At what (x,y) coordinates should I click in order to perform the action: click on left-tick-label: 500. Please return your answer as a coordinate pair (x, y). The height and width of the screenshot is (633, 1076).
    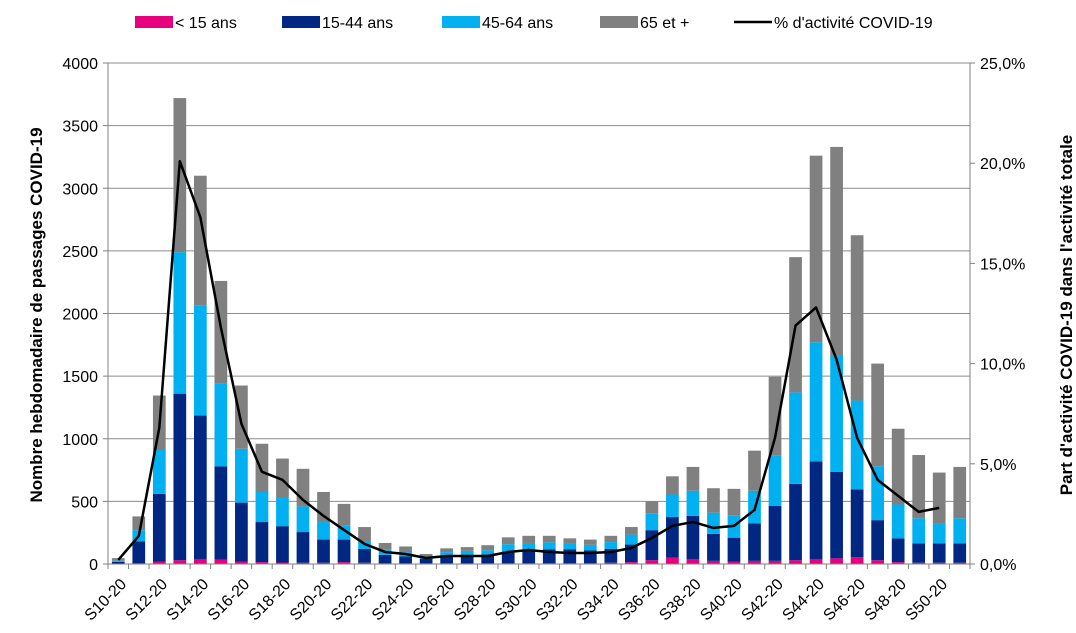
    Looking at the image, I should click on (84, 502).